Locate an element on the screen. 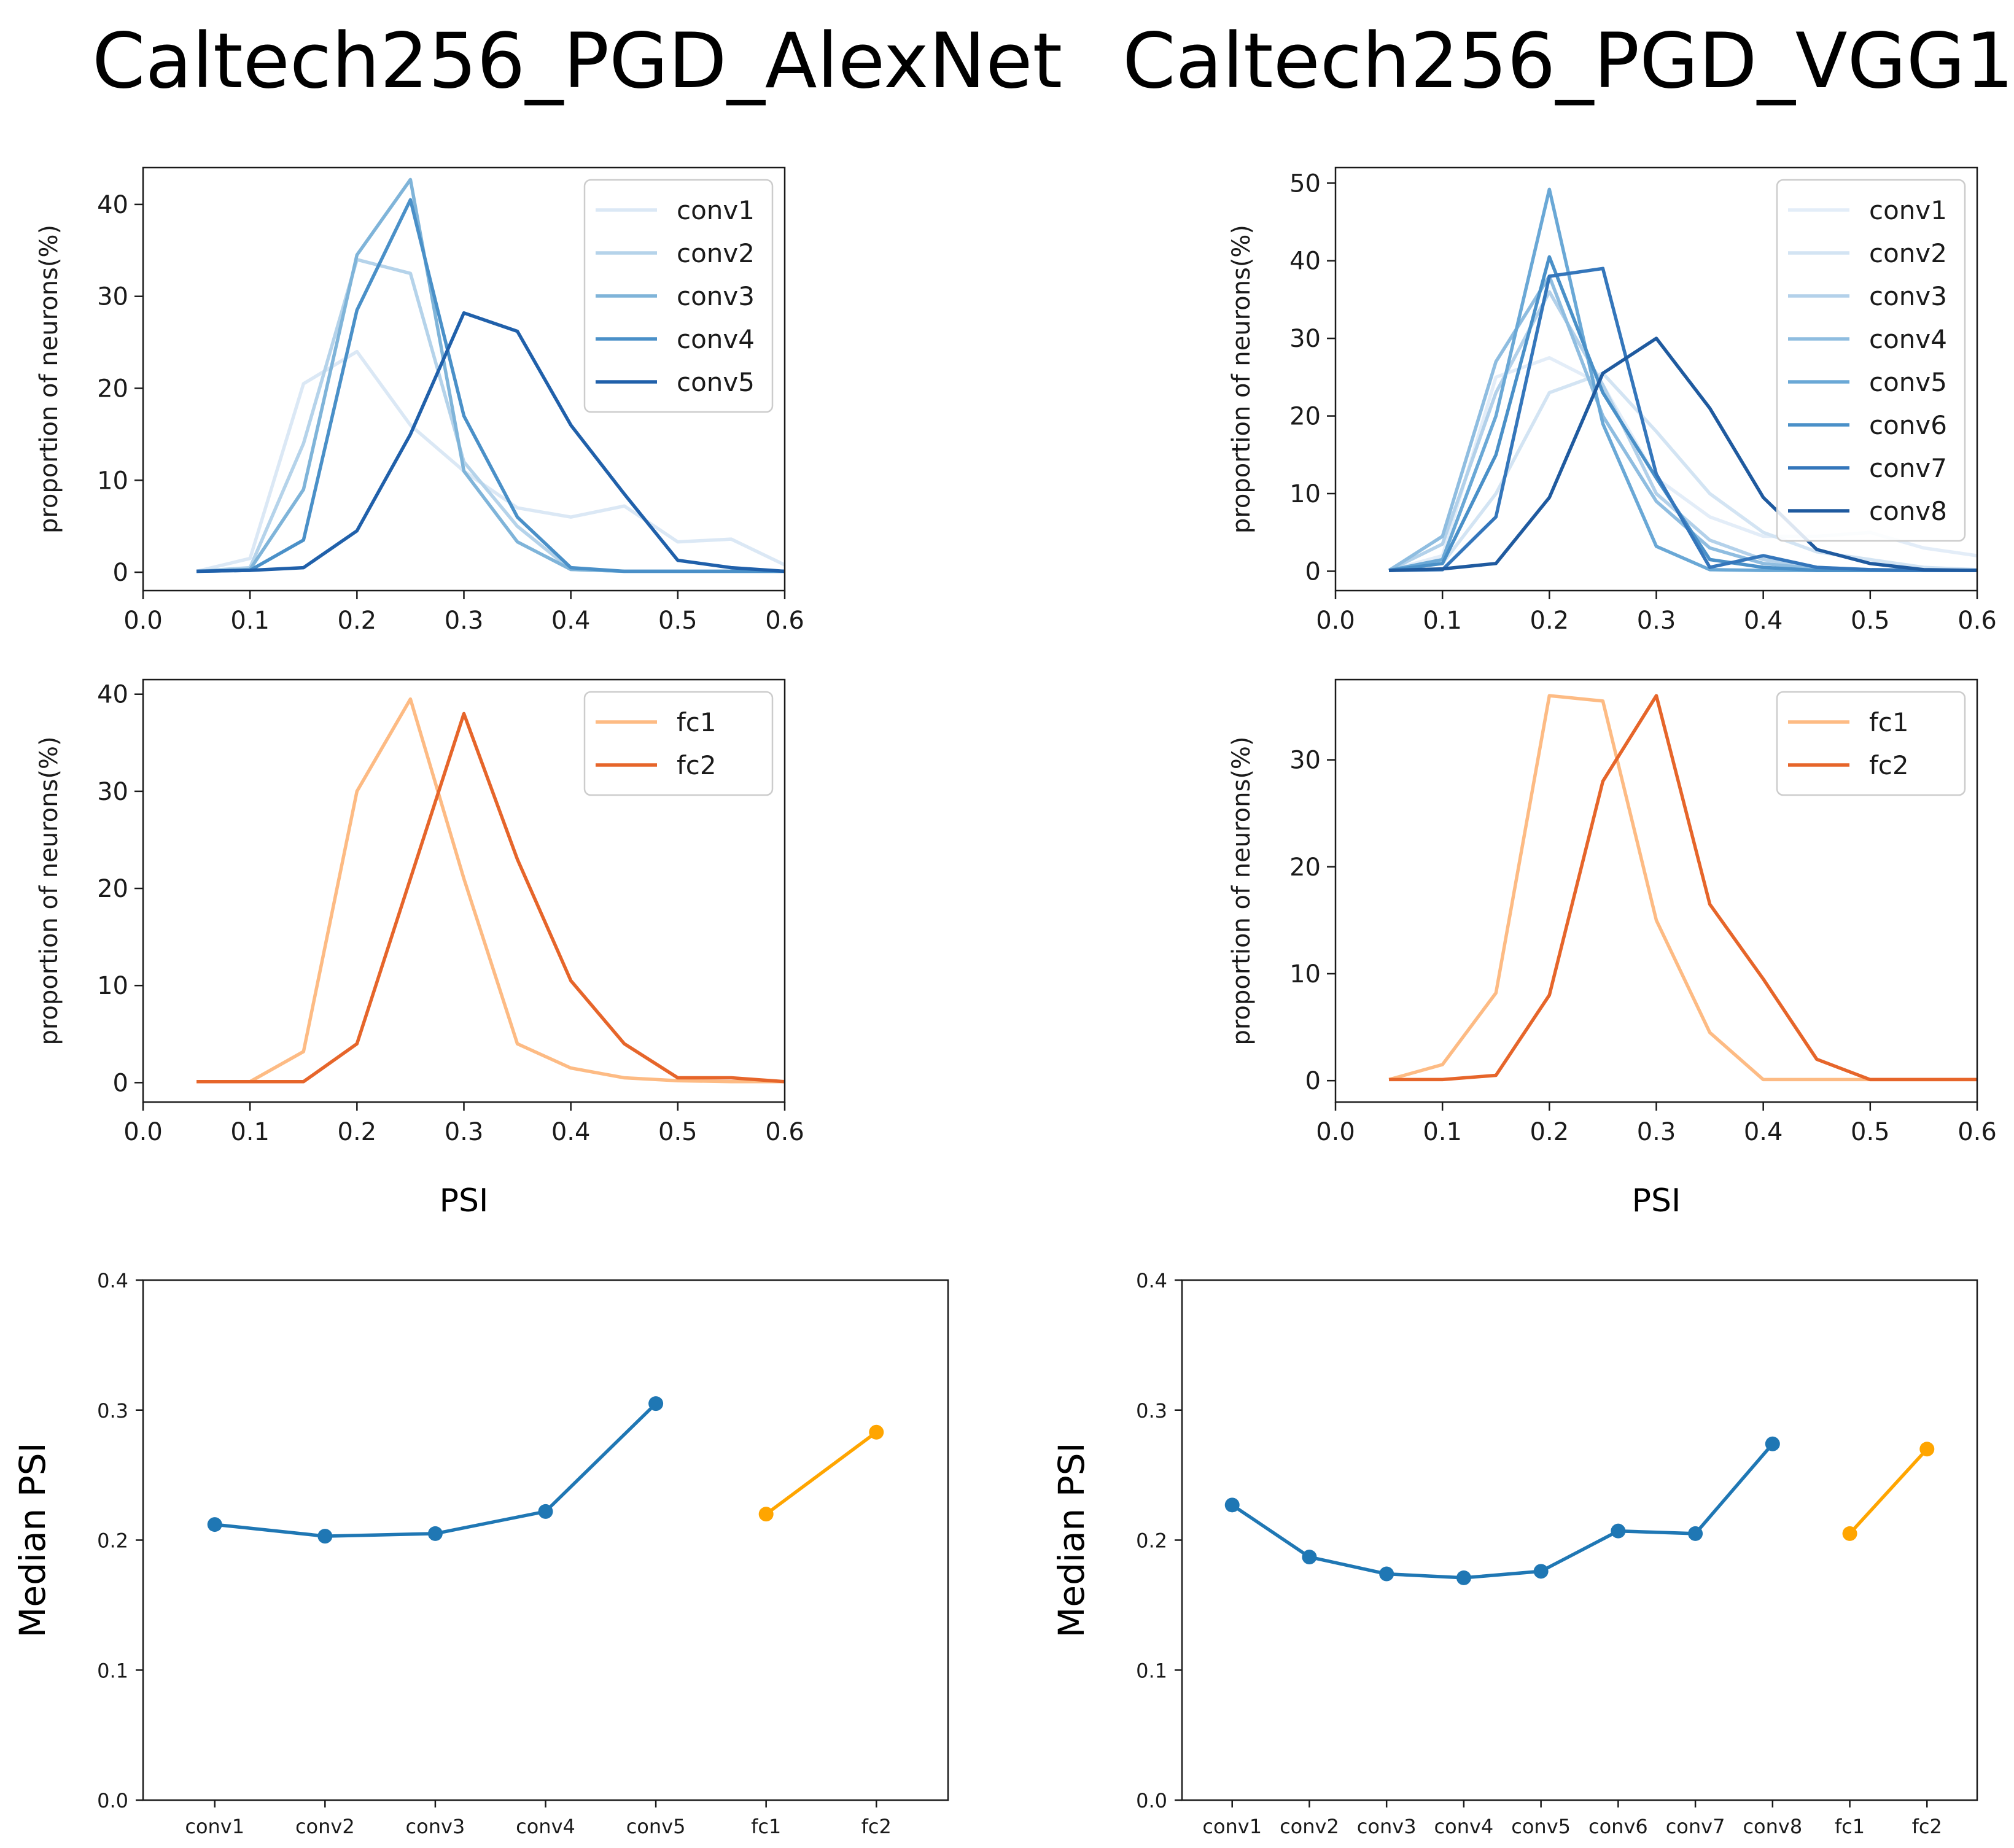 Image resolution: width=2014 pixels, height=1848 pixels. alex_median-ytick-label: 0.4 is located at coordinates (112, 1281).